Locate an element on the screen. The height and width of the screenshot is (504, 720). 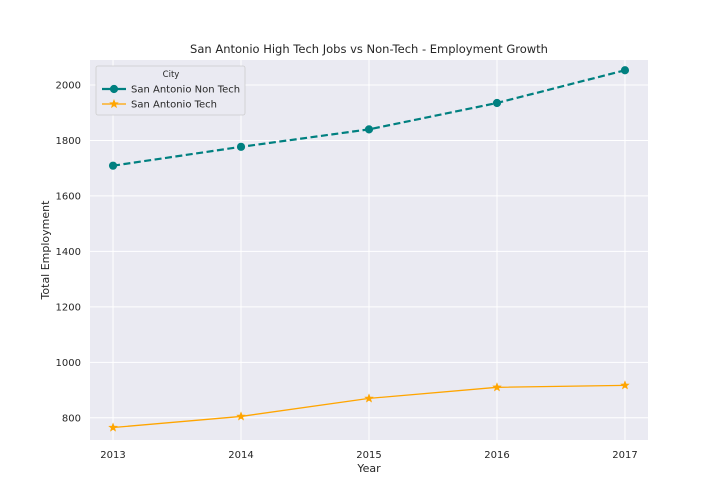
y-tick-label: 2000 is located at coordinates (68, 85).